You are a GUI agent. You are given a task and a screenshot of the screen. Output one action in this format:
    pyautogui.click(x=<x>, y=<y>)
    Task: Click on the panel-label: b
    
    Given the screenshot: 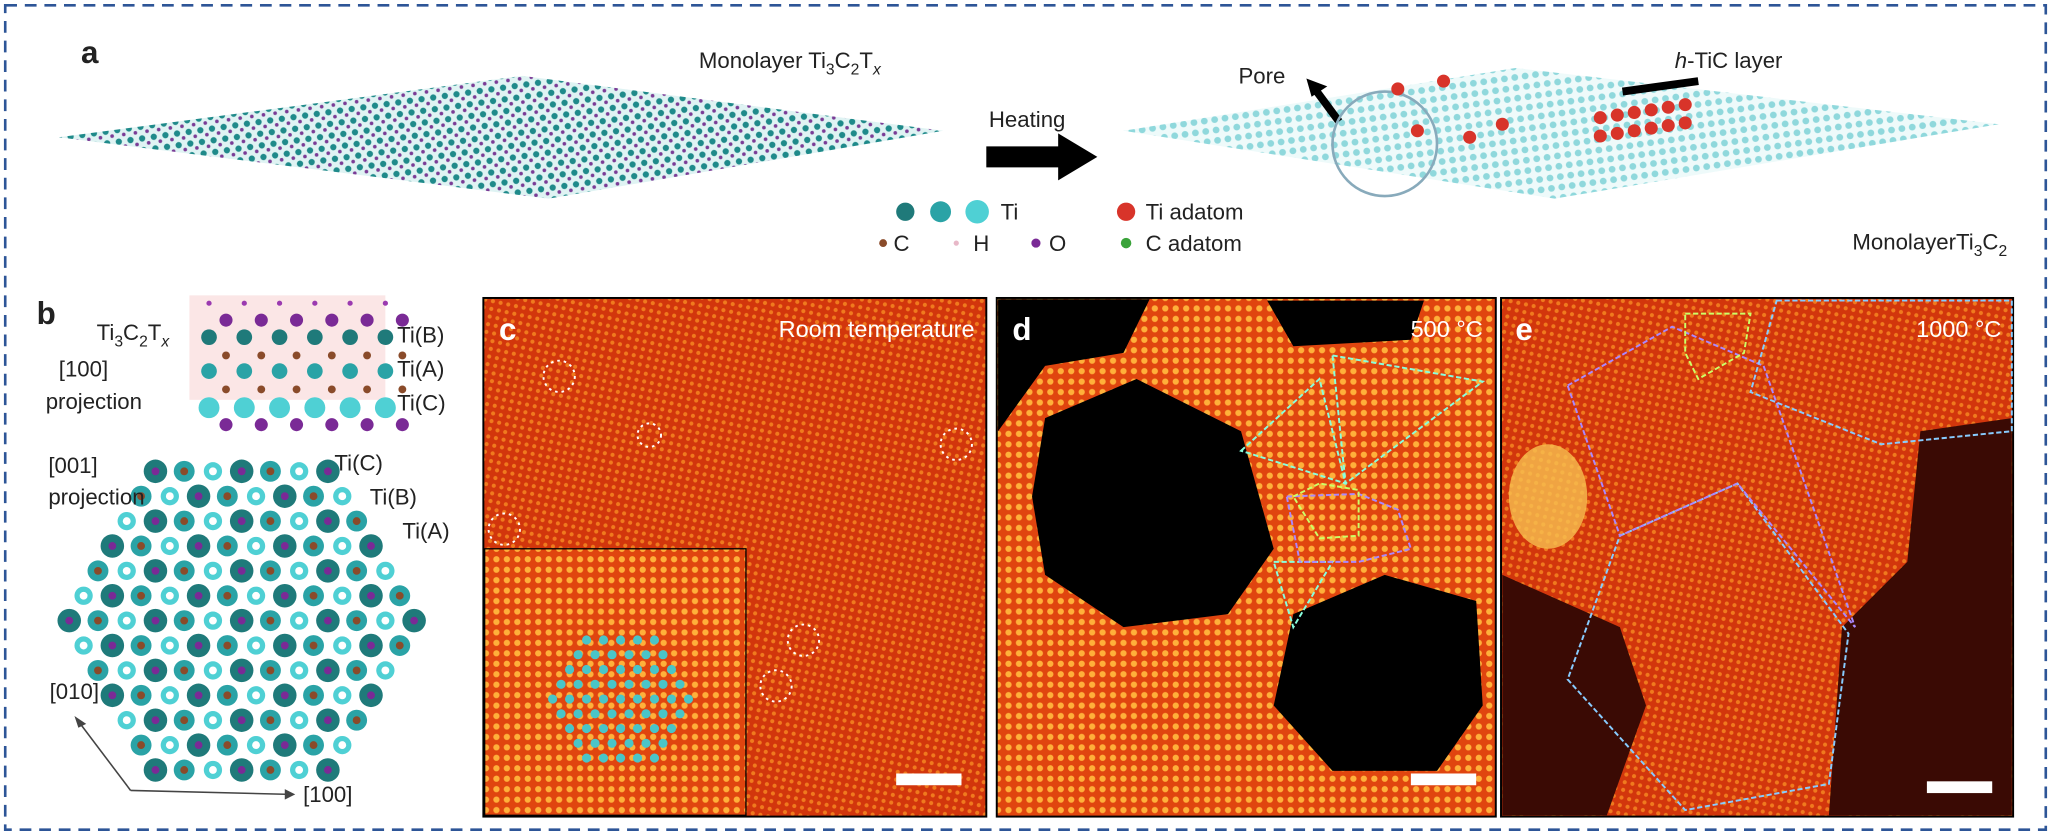 What is the action you would take?
    pyautogui.click(x=46, y=313)
    